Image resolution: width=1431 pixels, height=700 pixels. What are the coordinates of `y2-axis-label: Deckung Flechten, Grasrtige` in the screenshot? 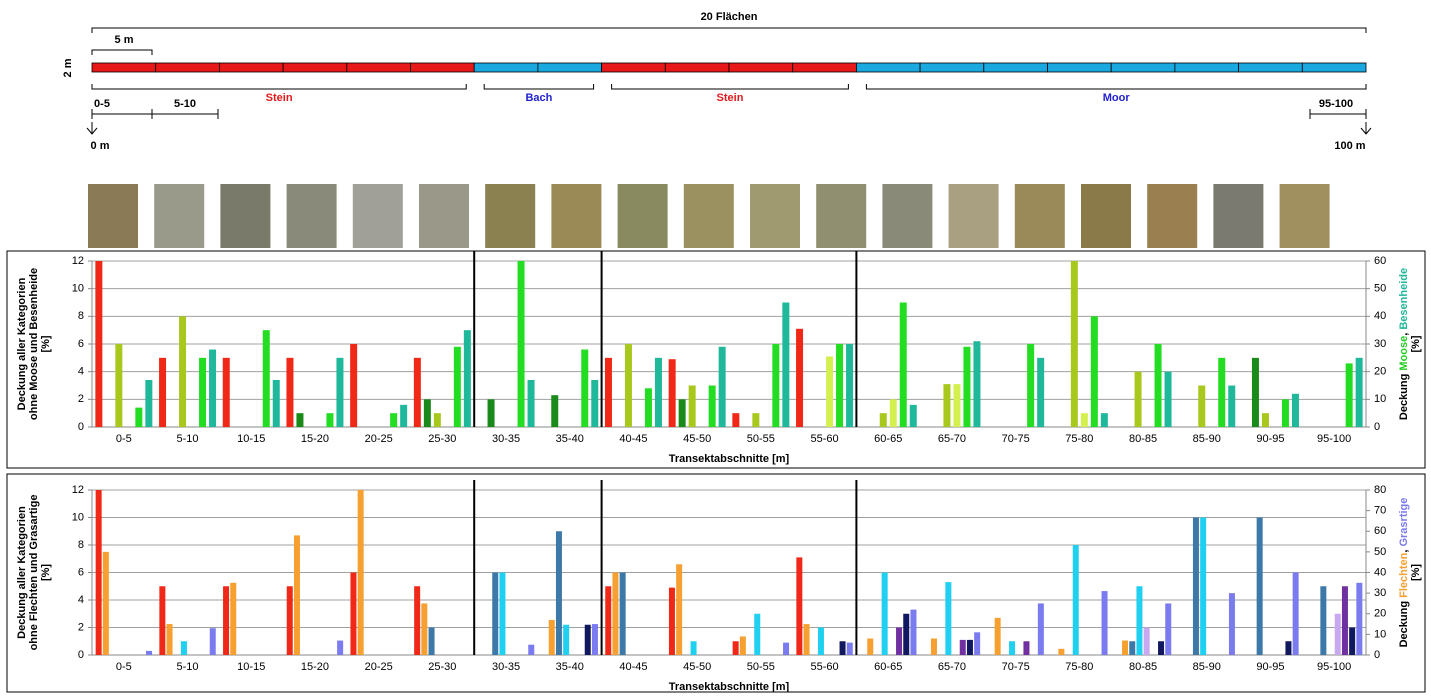 It's located at (1404, 573).